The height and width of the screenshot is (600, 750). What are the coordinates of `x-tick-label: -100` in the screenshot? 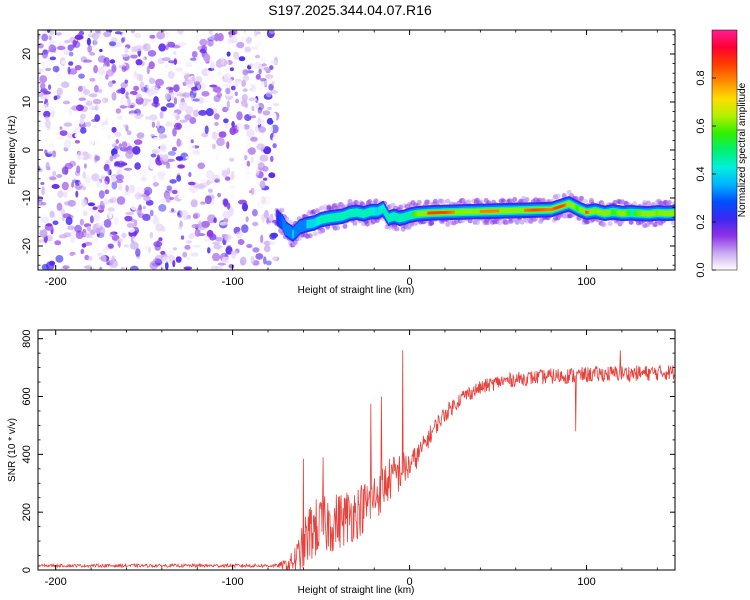 It's located at (233, 282).